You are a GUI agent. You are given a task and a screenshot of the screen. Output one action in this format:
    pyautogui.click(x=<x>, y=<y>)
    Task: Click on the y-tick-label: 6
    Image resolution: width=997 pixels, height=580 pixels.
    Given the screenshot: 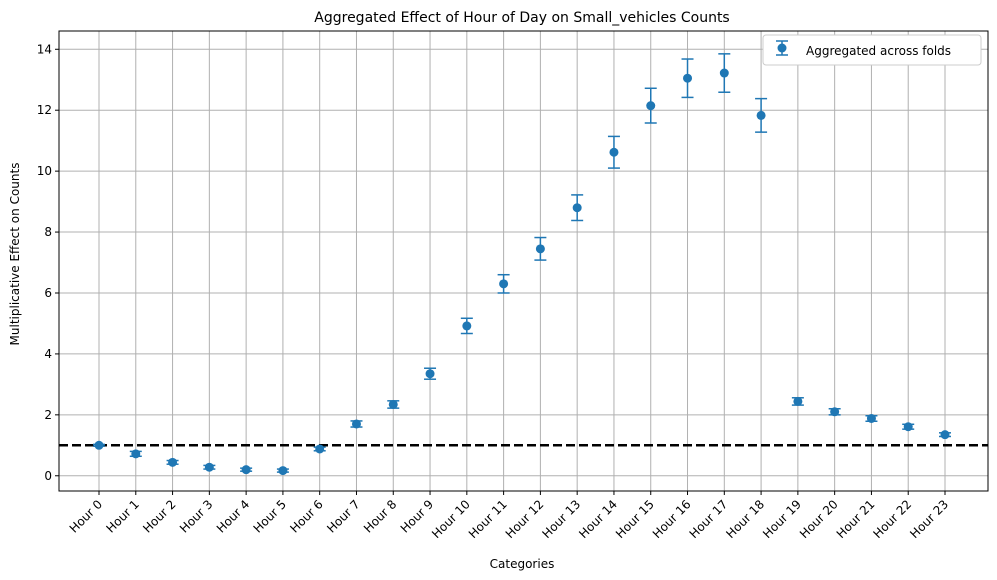 What is the action you would take?
    pyautogui.click(x=48, y=293)
    